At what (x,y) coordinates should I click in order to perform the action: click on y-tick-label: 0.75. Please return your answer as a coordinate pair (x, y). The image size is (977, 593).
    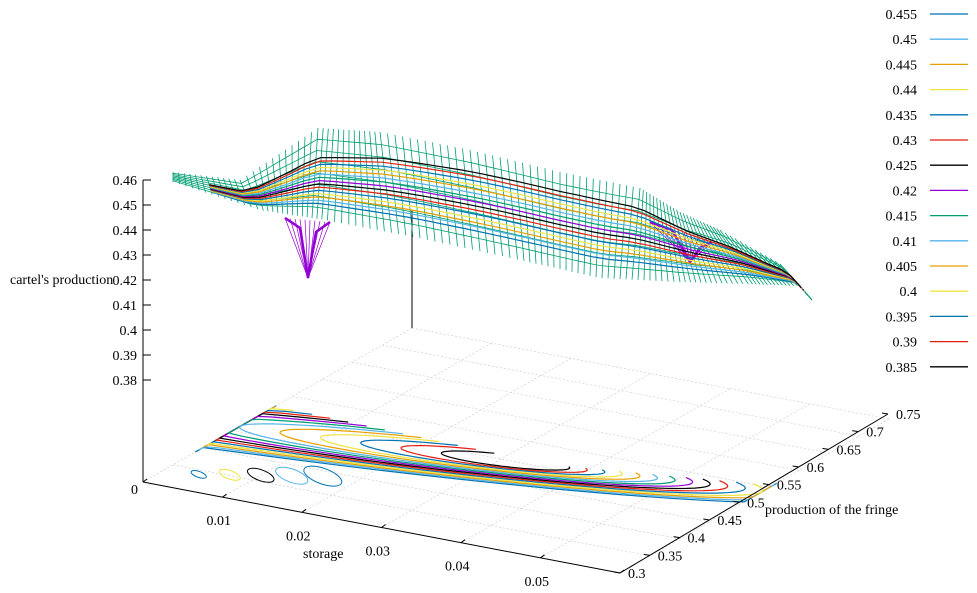
    Looking at the image, I should click on (908, 415).